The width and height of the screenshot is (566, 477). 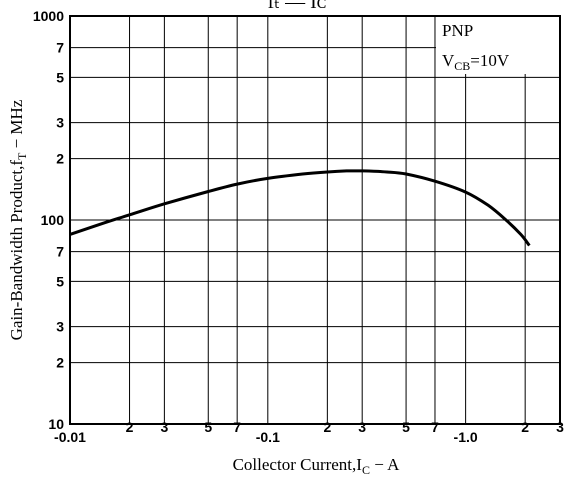 I want to click on annotation-pnp: PNP, so click(x=457, y=30).